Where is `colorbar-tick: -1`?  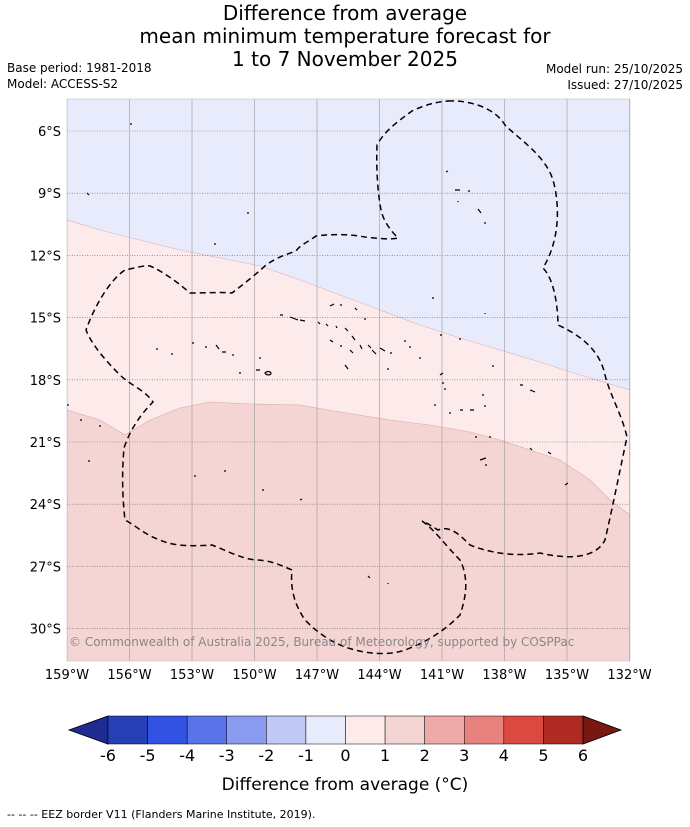 colorbar-tick: -1 is located at coordinates (306, 755).